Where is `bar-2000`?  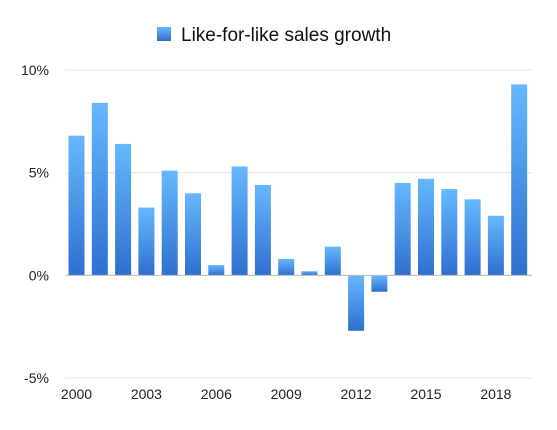 bar-2000 is located at coordinates (76, 205).